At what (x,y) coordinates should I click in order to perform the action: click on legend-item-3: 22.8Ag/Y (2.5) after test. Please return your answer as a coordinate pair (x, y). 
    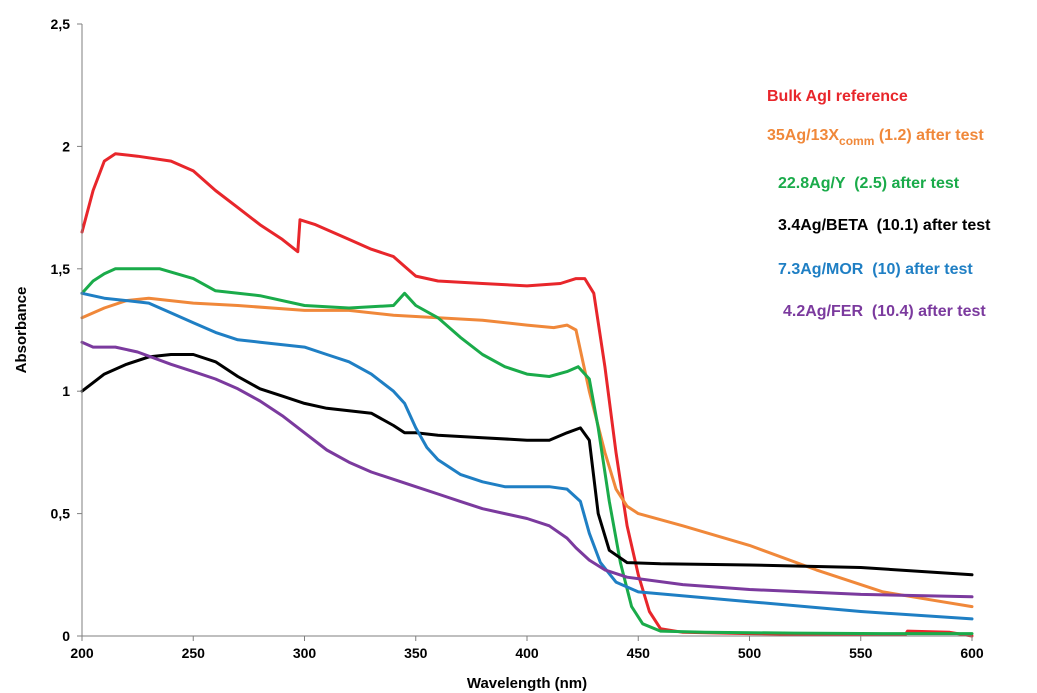
    Looking at the image, I should click on (869, 183).